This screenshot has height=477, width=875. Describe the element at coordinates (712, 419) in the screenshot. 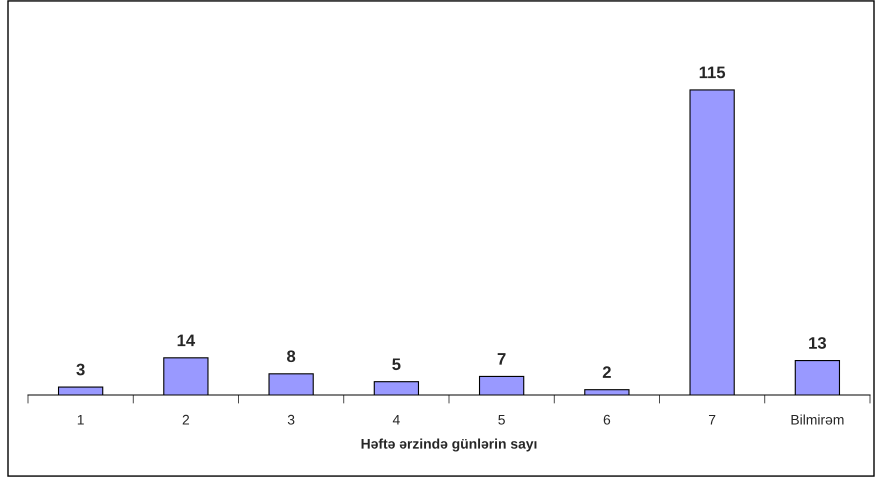

I see `x-tick-label: 7` at that location.